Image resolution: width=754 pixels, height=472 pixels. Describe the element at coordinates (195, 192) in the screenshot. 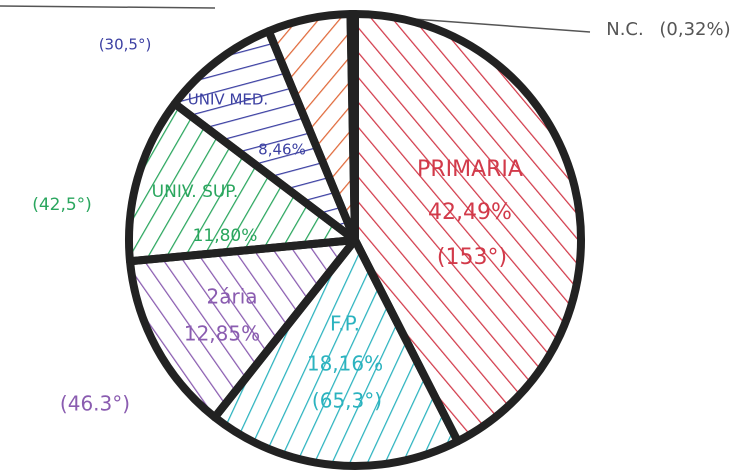

I see `slice-label: UNIV. SUP.` at that location.